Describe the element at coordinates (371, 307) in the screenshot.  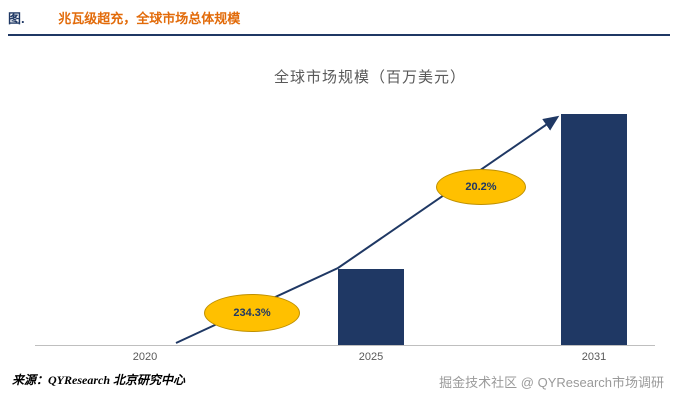
I see `bar-2025` at that location.